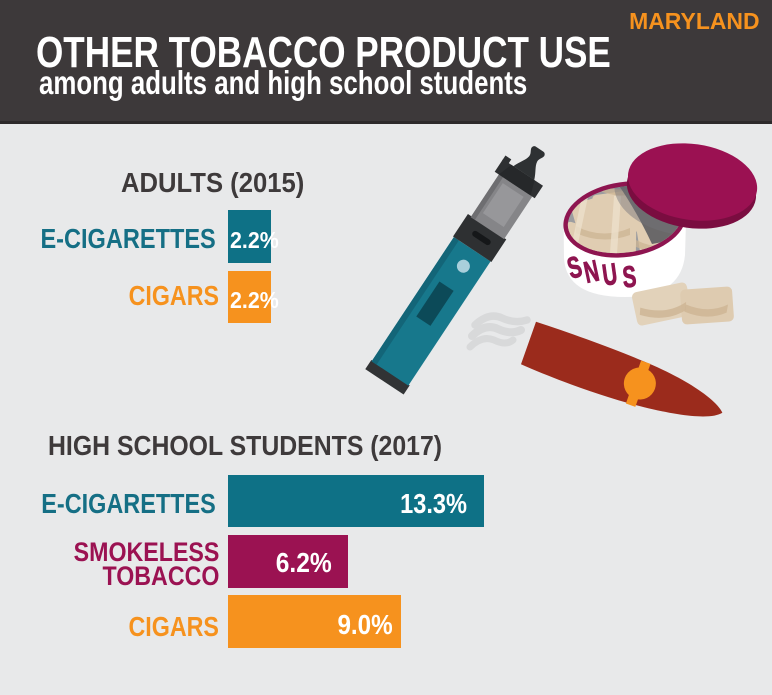 This screenshot has height=695, width=772. What do you see at coordinates (591, 272) in the screenshot?
I see `svg-text: N` at bounding box center [591, 272].